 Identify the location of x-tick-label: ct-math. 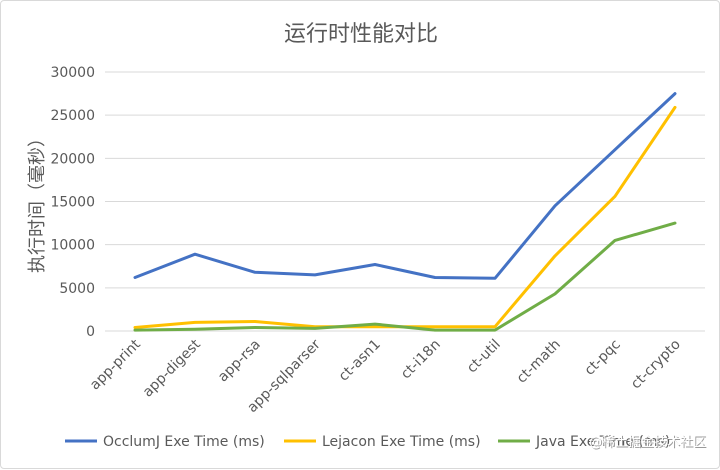
(539, 362).